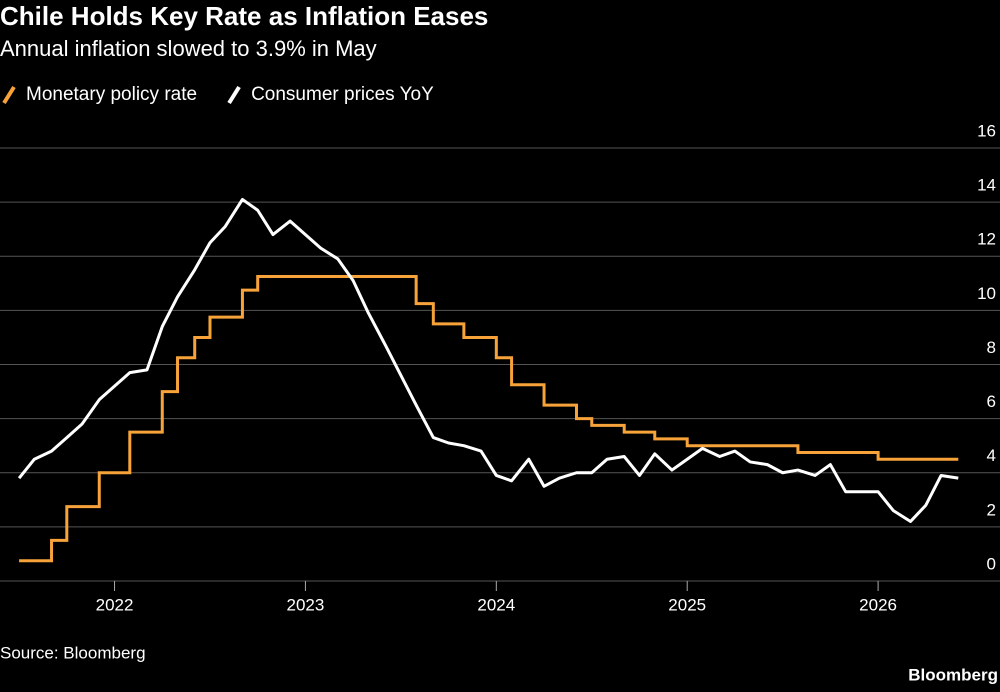 This screenshot has width=1000, height=692. What do you see at coordinates (986, 239) in the screenshot?
I see `y-tick-label: 12` at bounding box center [986, 239].